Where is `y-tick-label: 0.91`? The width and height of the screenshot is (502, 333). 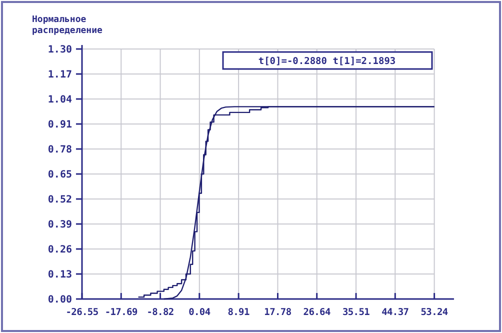 y-tick-label: 0.91 is located at coordinates (60, 125).